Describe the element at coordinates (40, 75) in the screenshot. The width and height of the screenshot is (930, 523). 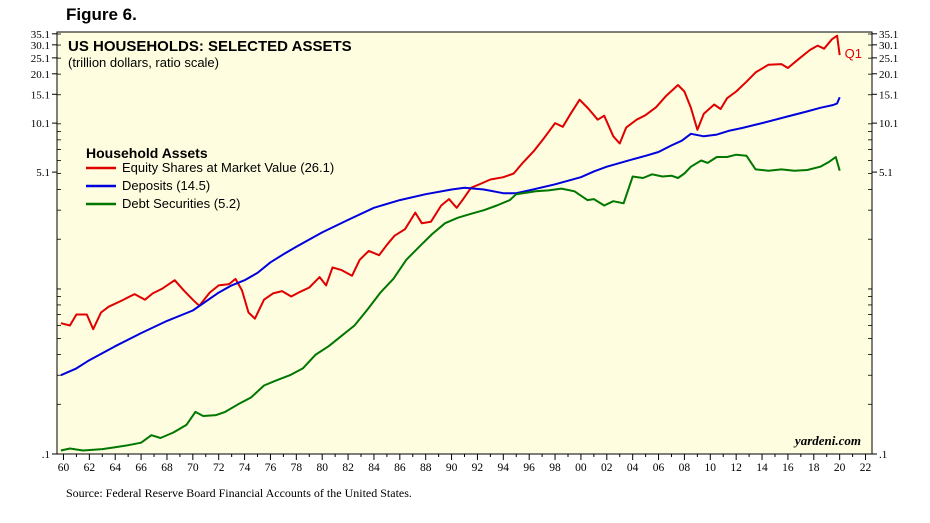
I see `y-tick-label-left: 20.1` at that location.